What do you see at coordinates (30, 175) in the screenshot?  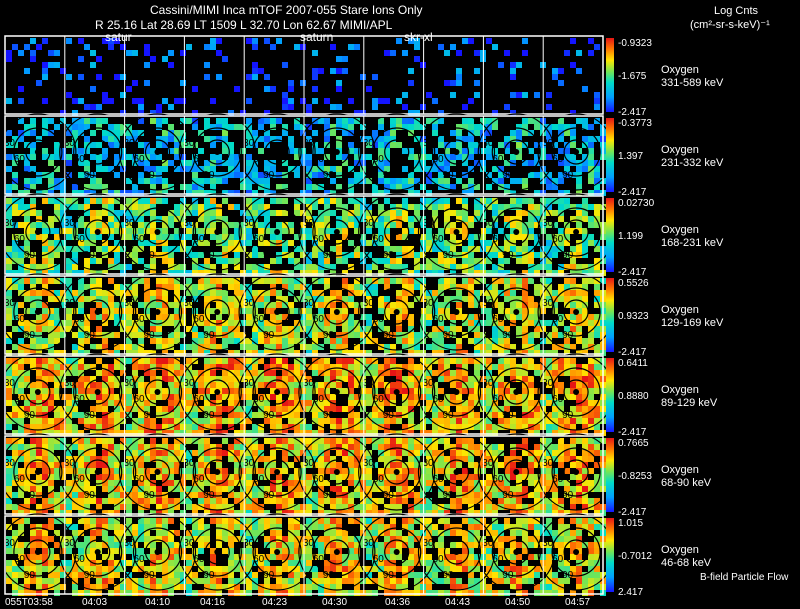 I see `contour-label: 90` at bounding box center [30, 175].